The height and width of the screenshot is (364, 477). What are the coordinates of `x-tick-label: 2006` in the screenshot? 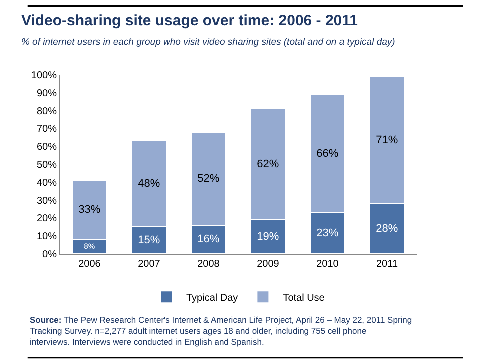 It's located at (90, 264).